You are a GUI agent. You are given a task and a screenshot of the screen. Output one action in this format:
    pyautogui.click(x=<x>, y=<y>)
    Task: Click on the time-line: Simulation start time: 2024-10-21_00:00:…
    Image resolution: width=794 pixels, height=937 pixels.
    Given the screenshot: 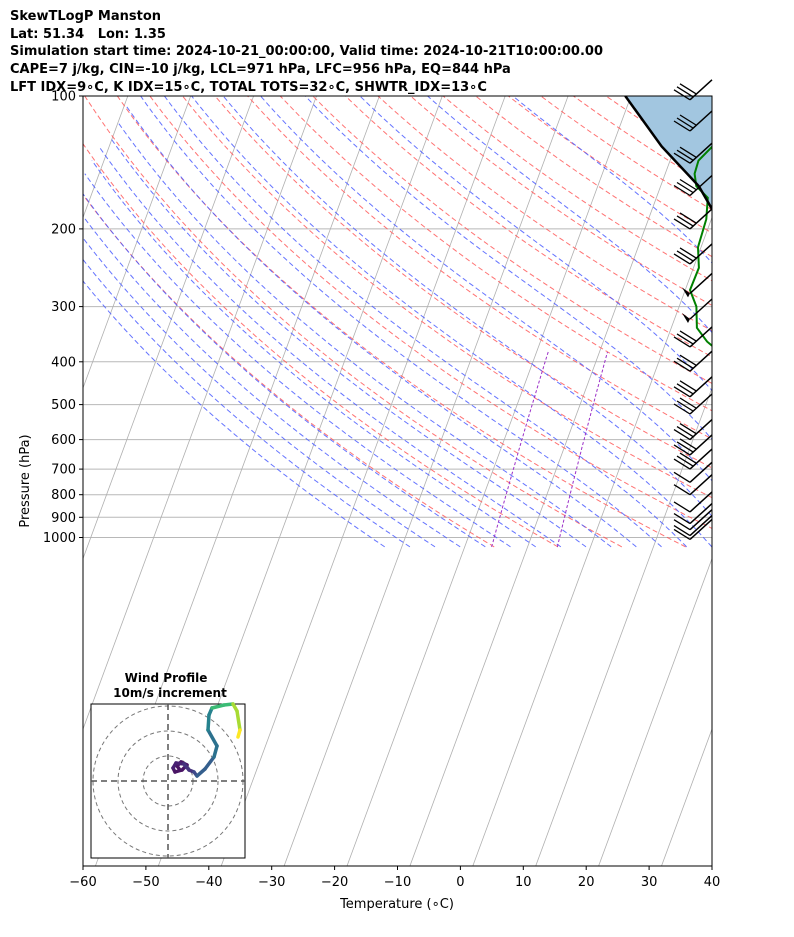 What is the action you would take?
    pyautogui.click(x=306, y=52)
    